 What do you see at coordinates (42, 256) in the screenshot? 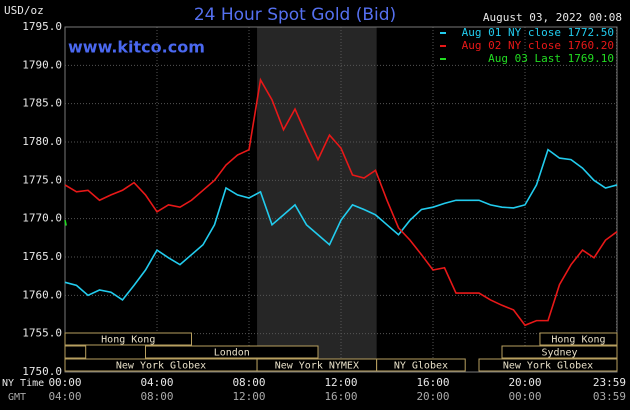
I see `y-tick-label: 1765.0` at bounding box center [42, 256].